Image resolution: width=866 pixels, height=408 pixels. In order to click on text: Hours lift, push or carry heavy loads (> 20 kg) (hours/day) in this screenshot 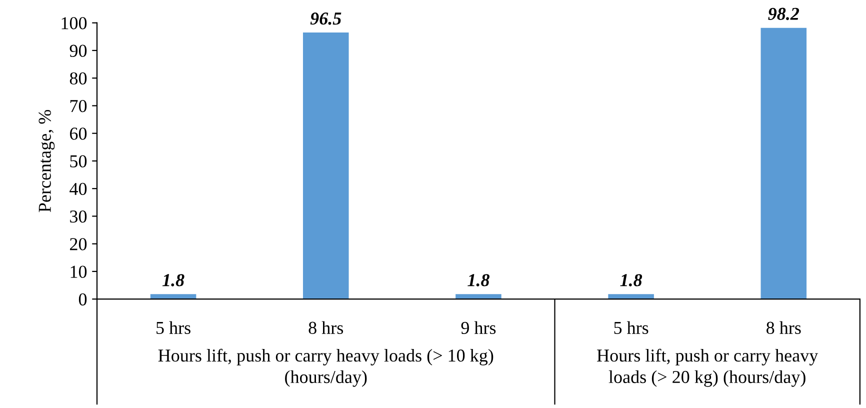, I will do `click(707, 367)`.